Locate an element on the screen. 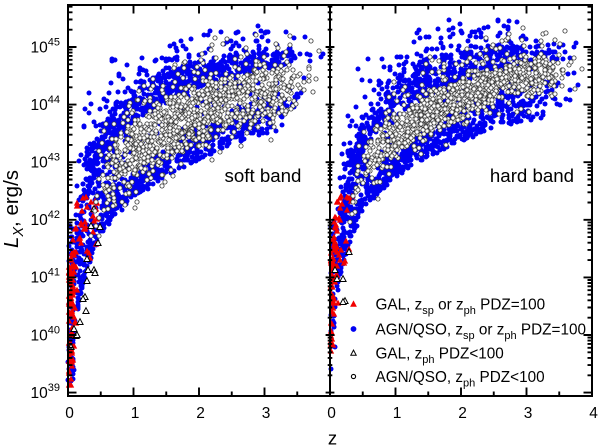 The width and height of the screenshot is (600, 446). svg-text: LX, erg/s is located at coordinates (13, 209).